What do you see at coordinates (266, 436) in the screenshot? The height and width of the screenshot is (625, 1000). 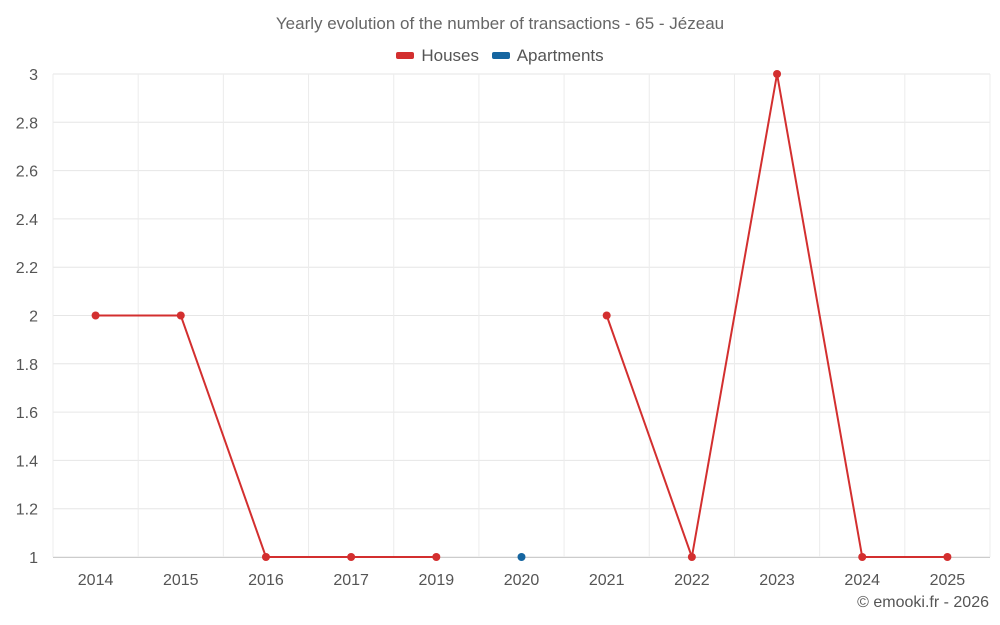 I see `series-line-houses` at bounding box center [266, 436].